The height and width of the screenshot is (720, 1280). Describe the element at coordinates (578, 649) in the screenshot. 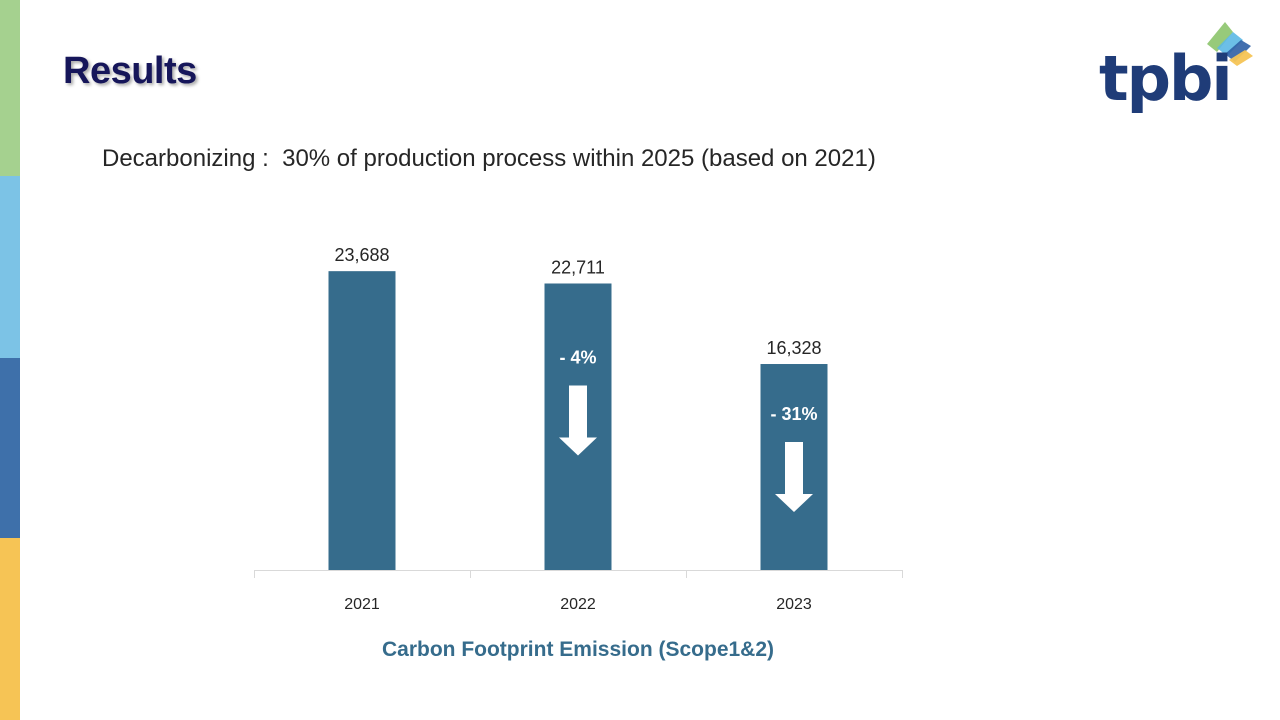

I see `chart-title: Carbon Footprint Emission (Scope1&2)` at that location.